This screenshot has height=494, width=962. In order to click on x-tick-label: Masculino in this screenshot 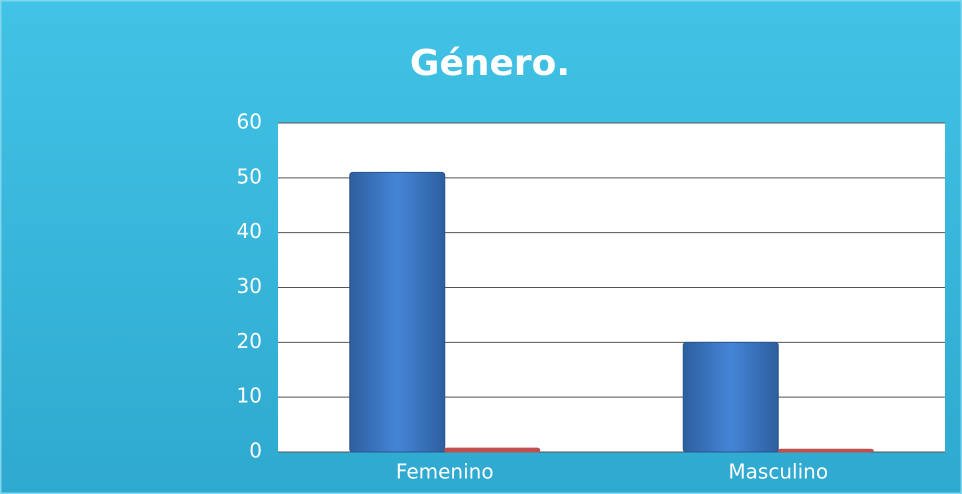, I will do `click(778, 472)`.